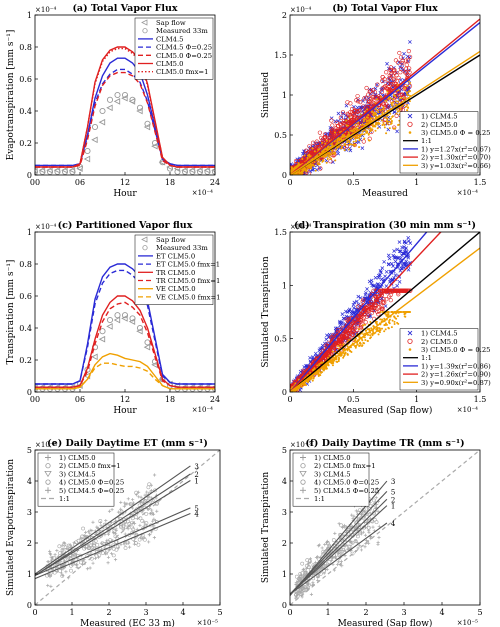 This screenshot has width=500, height=627. Describe the element at coordinates (80, 399) in the screenshot. I see `x-tick-label: 06` at that location.